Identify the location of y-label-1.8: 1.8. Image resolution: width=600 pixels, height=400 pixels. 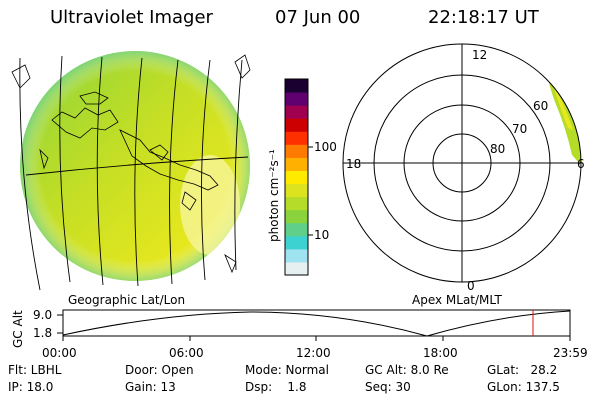
(42, 333).